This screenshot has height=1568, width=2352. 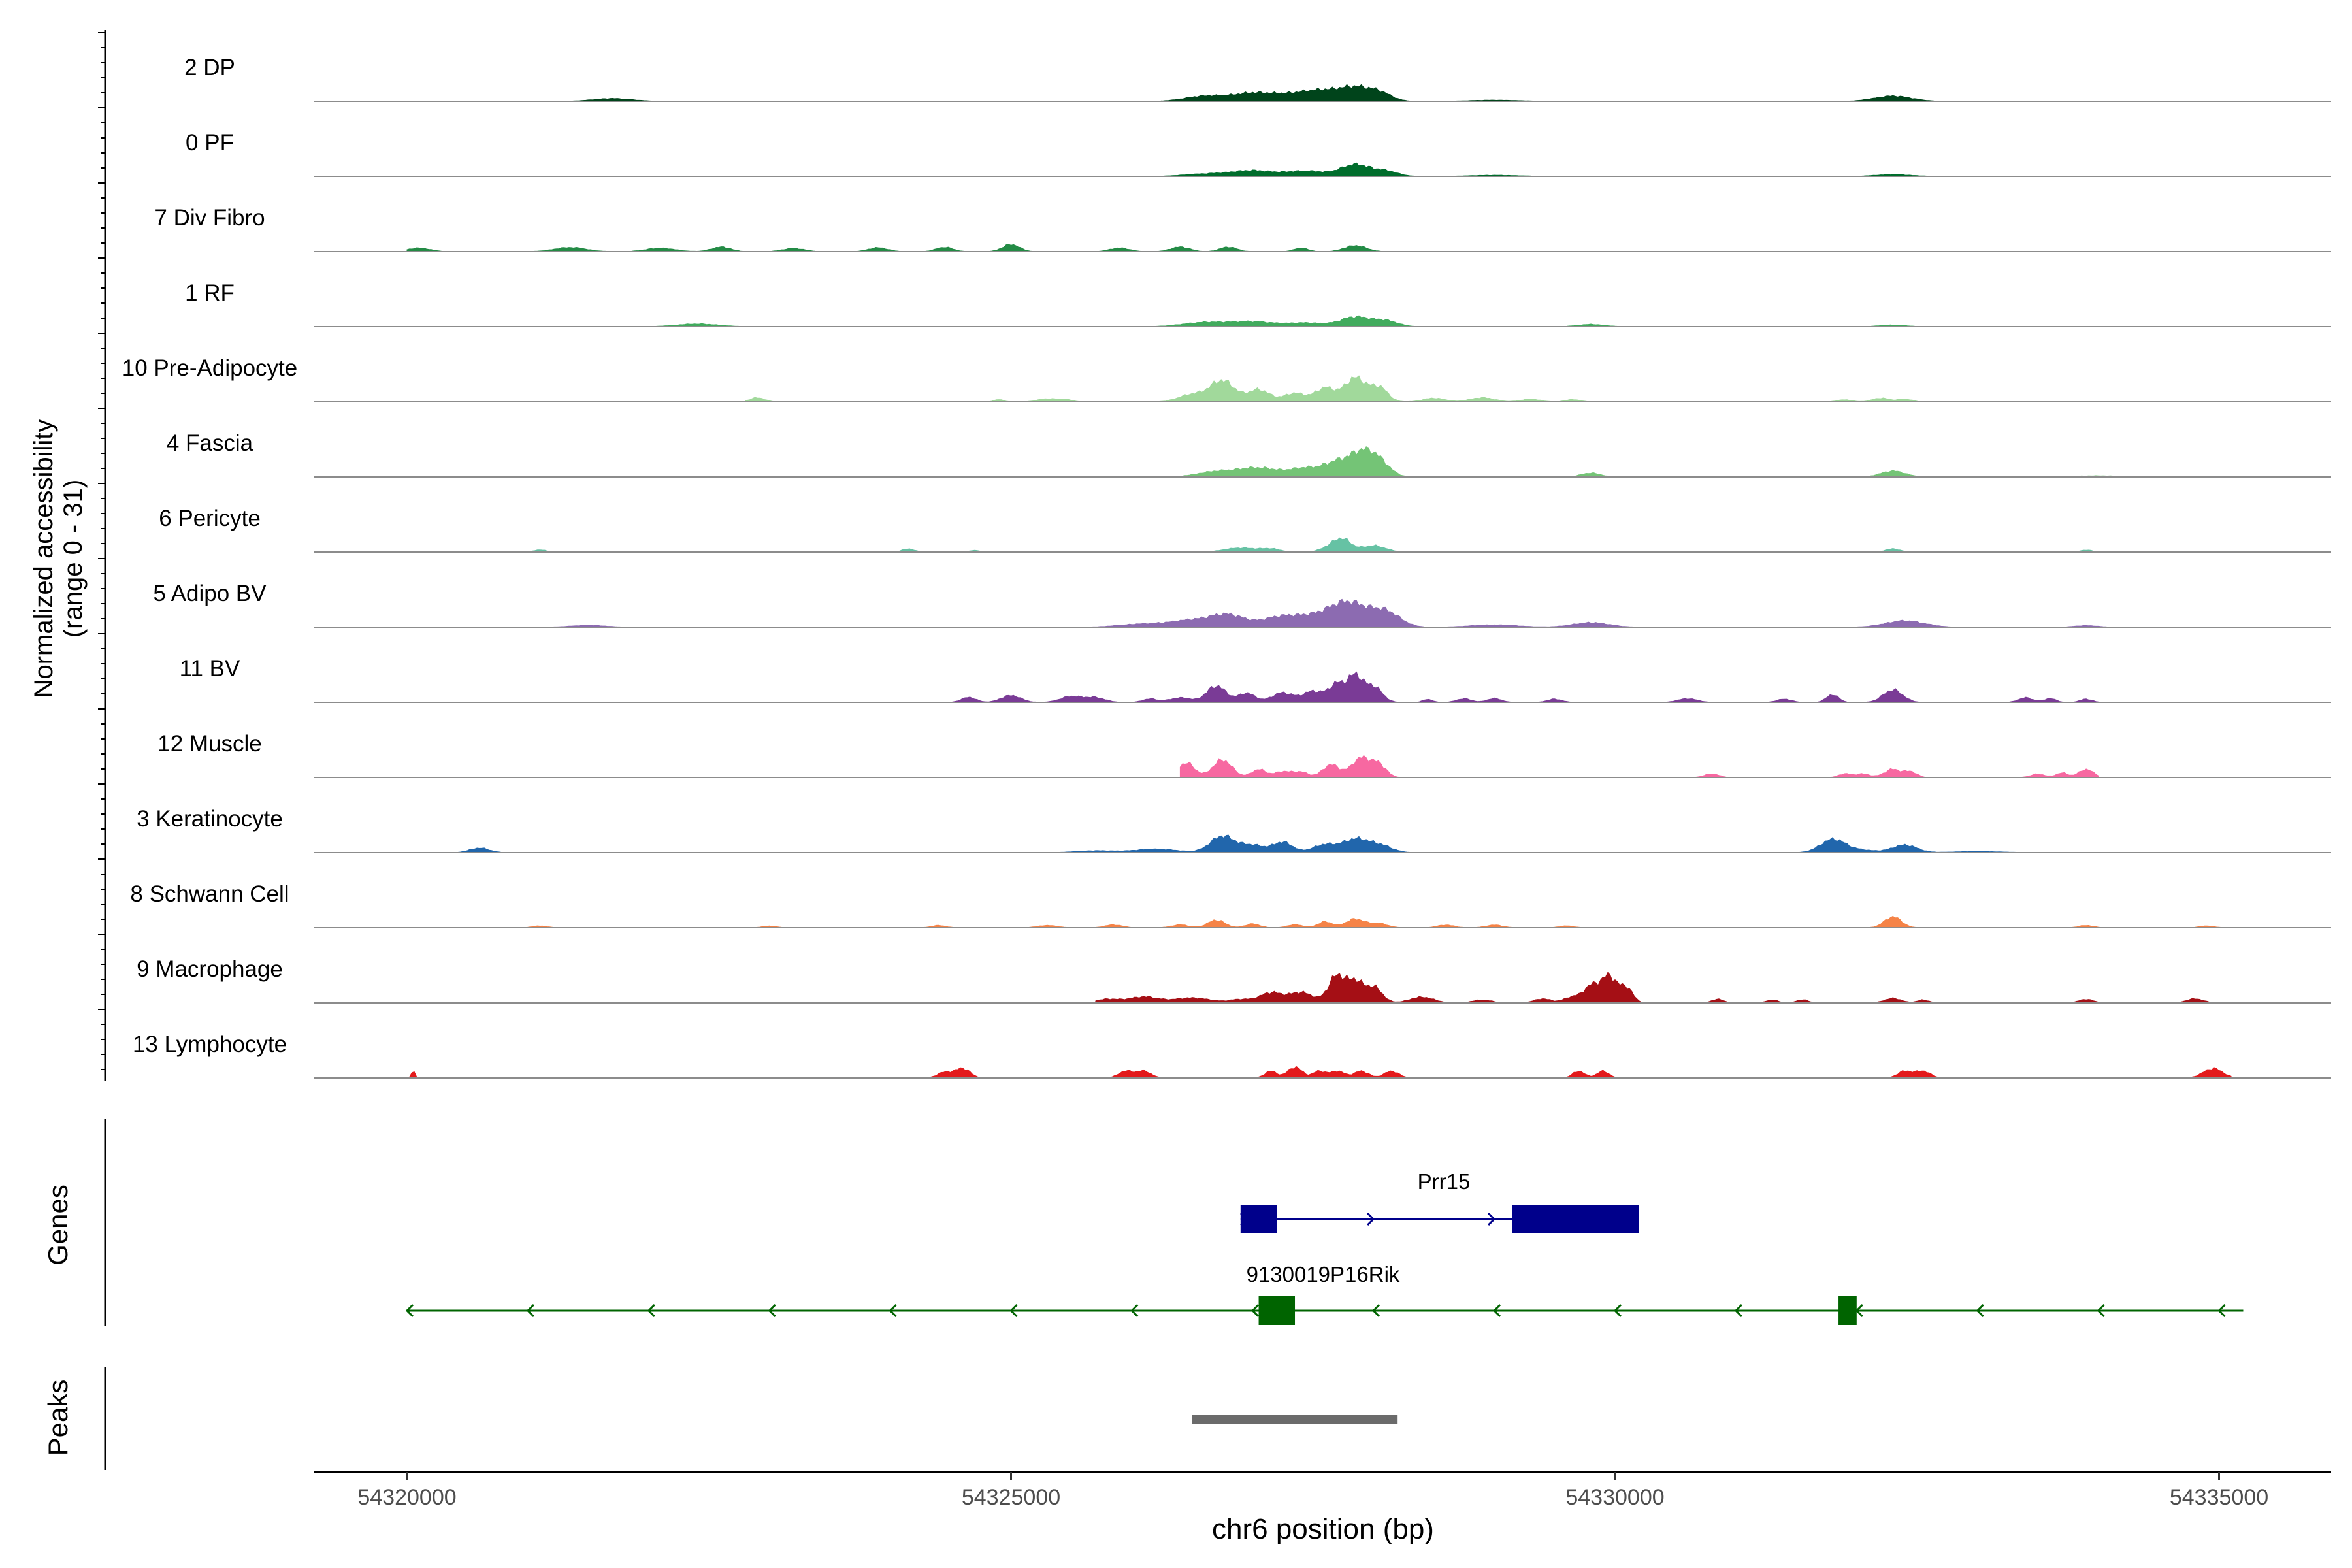 I want to click on track-label: 2 DP, so click(x=209, y=67).